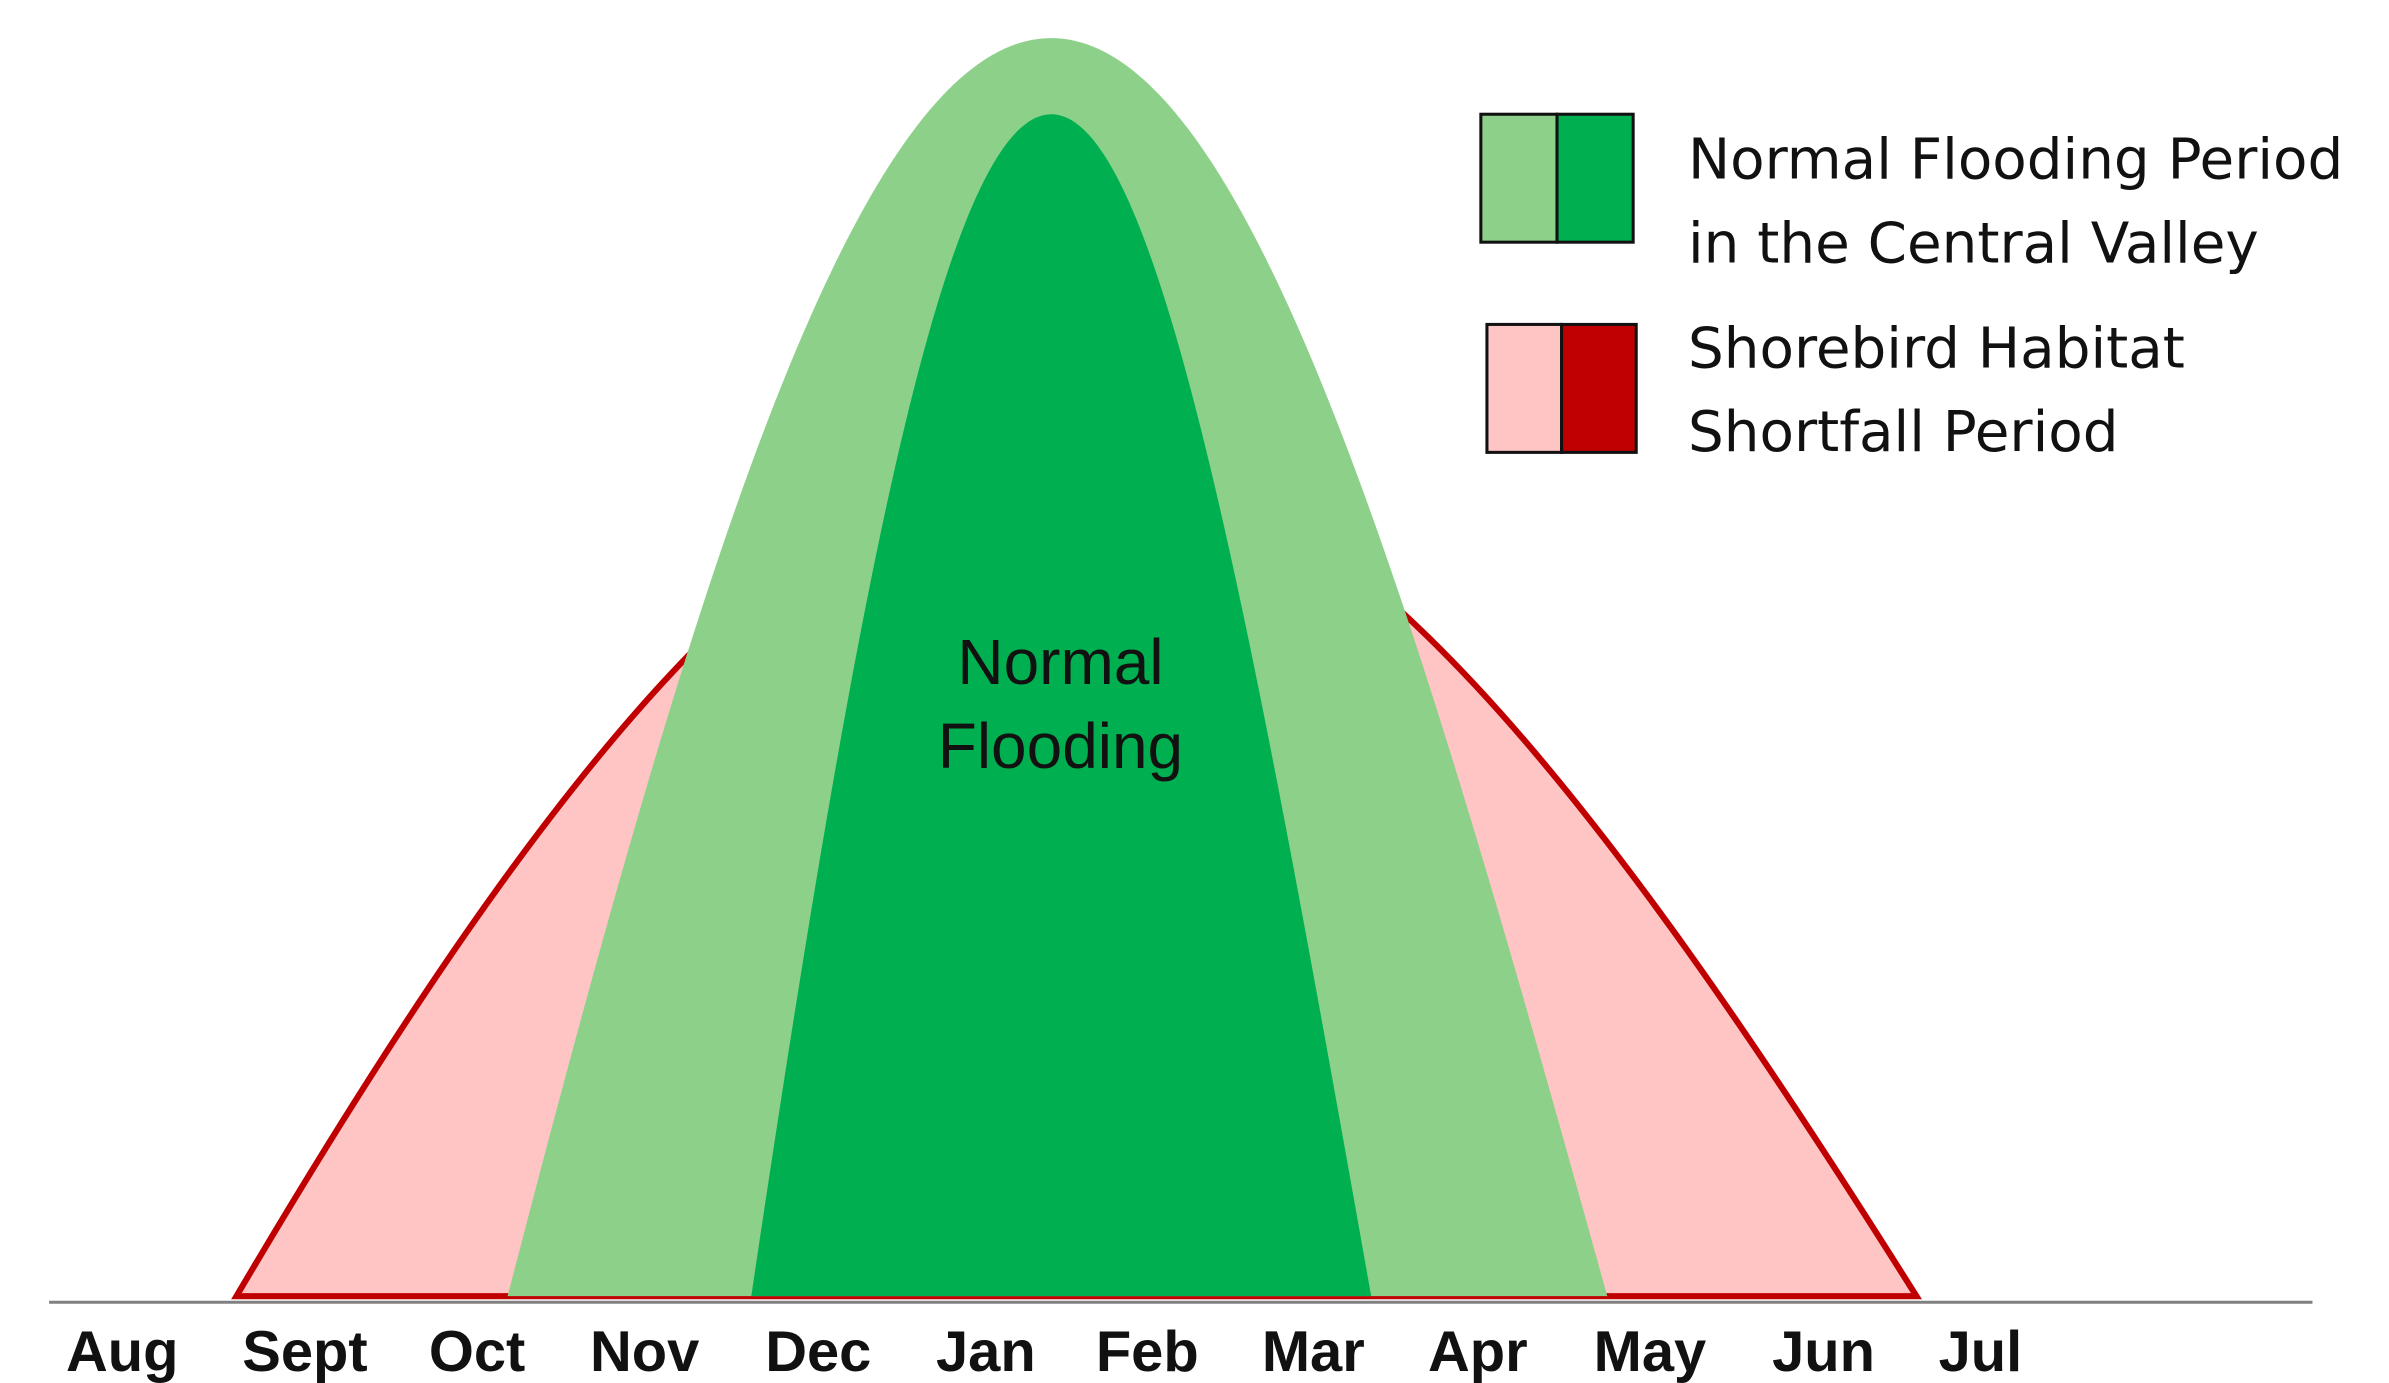  Describe the element at coordinates (1478, 1351) in the screenshot. I see `month-label: Apr` at that location.